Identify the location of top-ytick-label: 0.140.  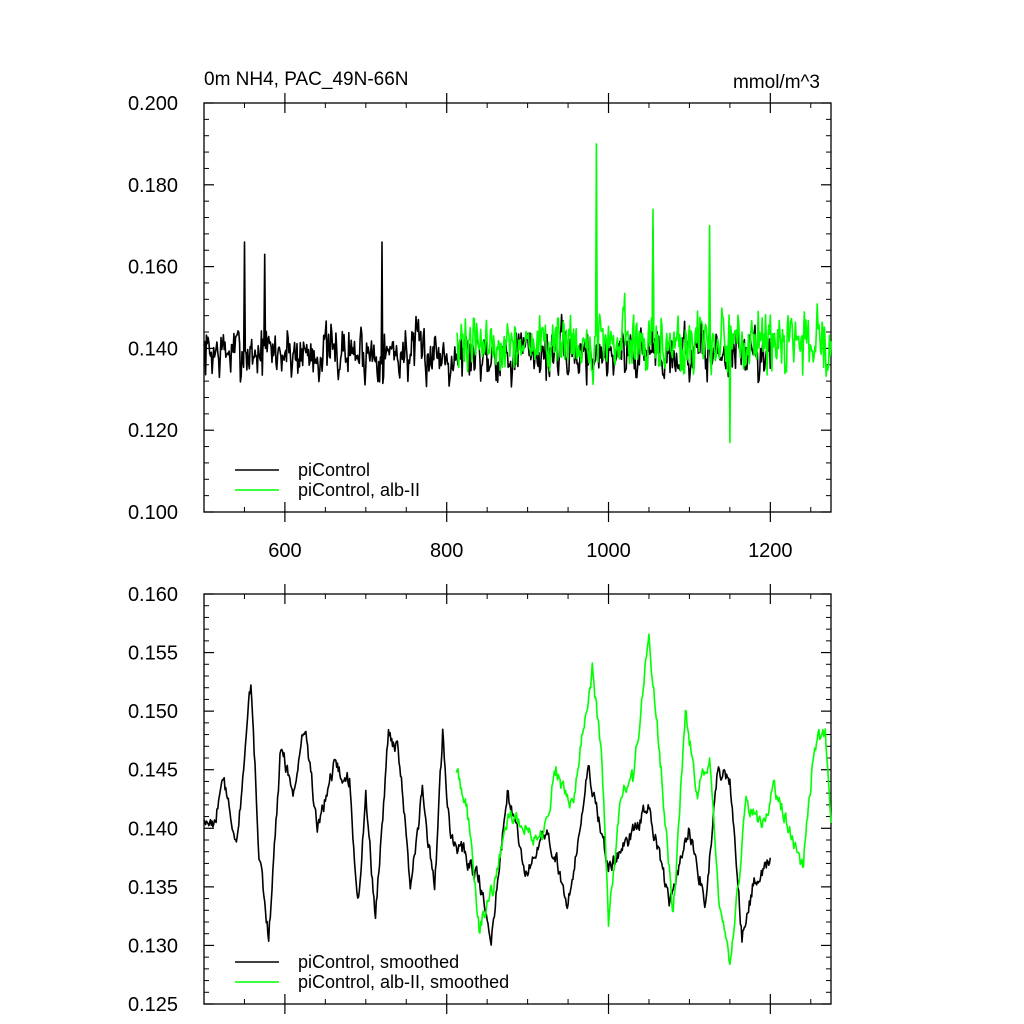
(153, 349).